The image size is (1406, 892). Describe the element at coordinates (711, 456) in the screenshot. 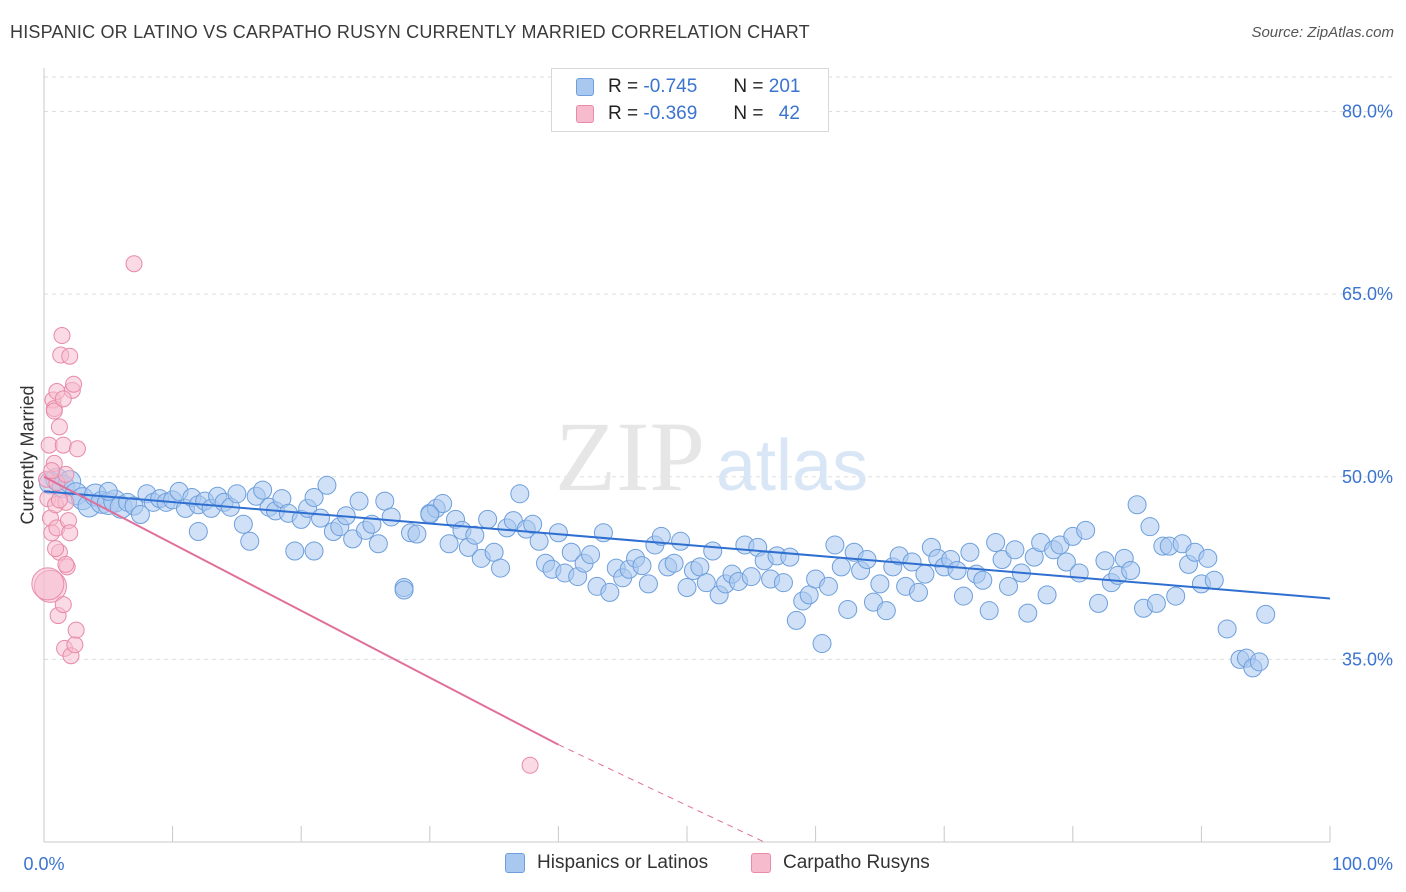

I see `watermark: ZIP atlas` at that location.